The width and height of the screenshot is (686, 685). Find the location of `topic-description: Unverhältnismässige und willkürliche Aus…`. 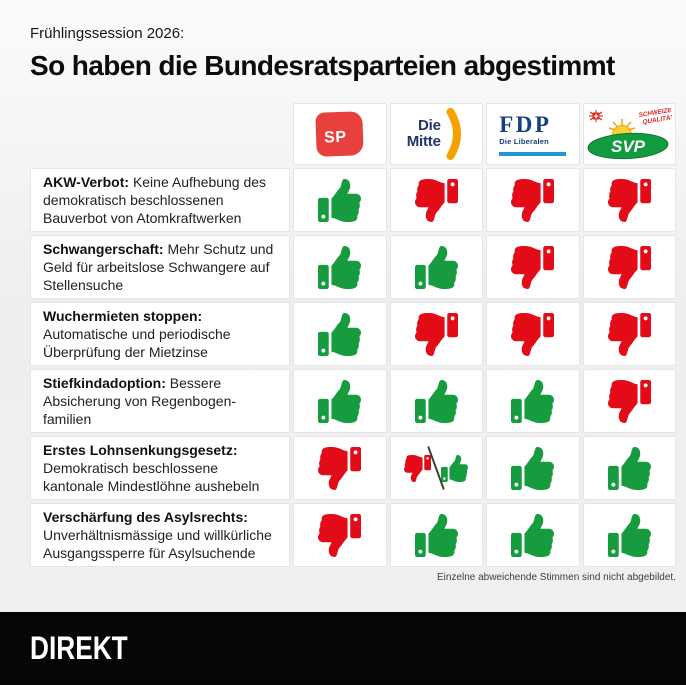

topic-description: Unverhältnismässige und willkürliche Aus… is located at coordinates (157, 544).